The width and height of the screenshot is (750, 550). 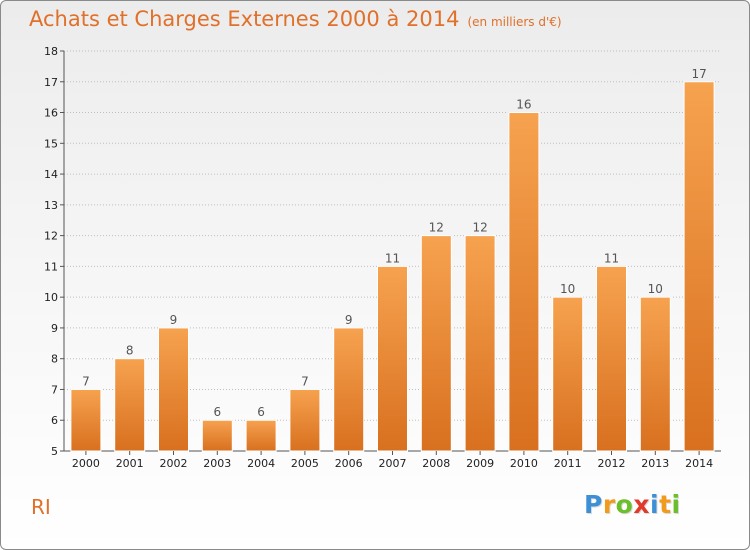 What do you see at coordinates (523, 105) in the screenshot?
I see `bar-value-label: 16` at bounding box center [523, 105].